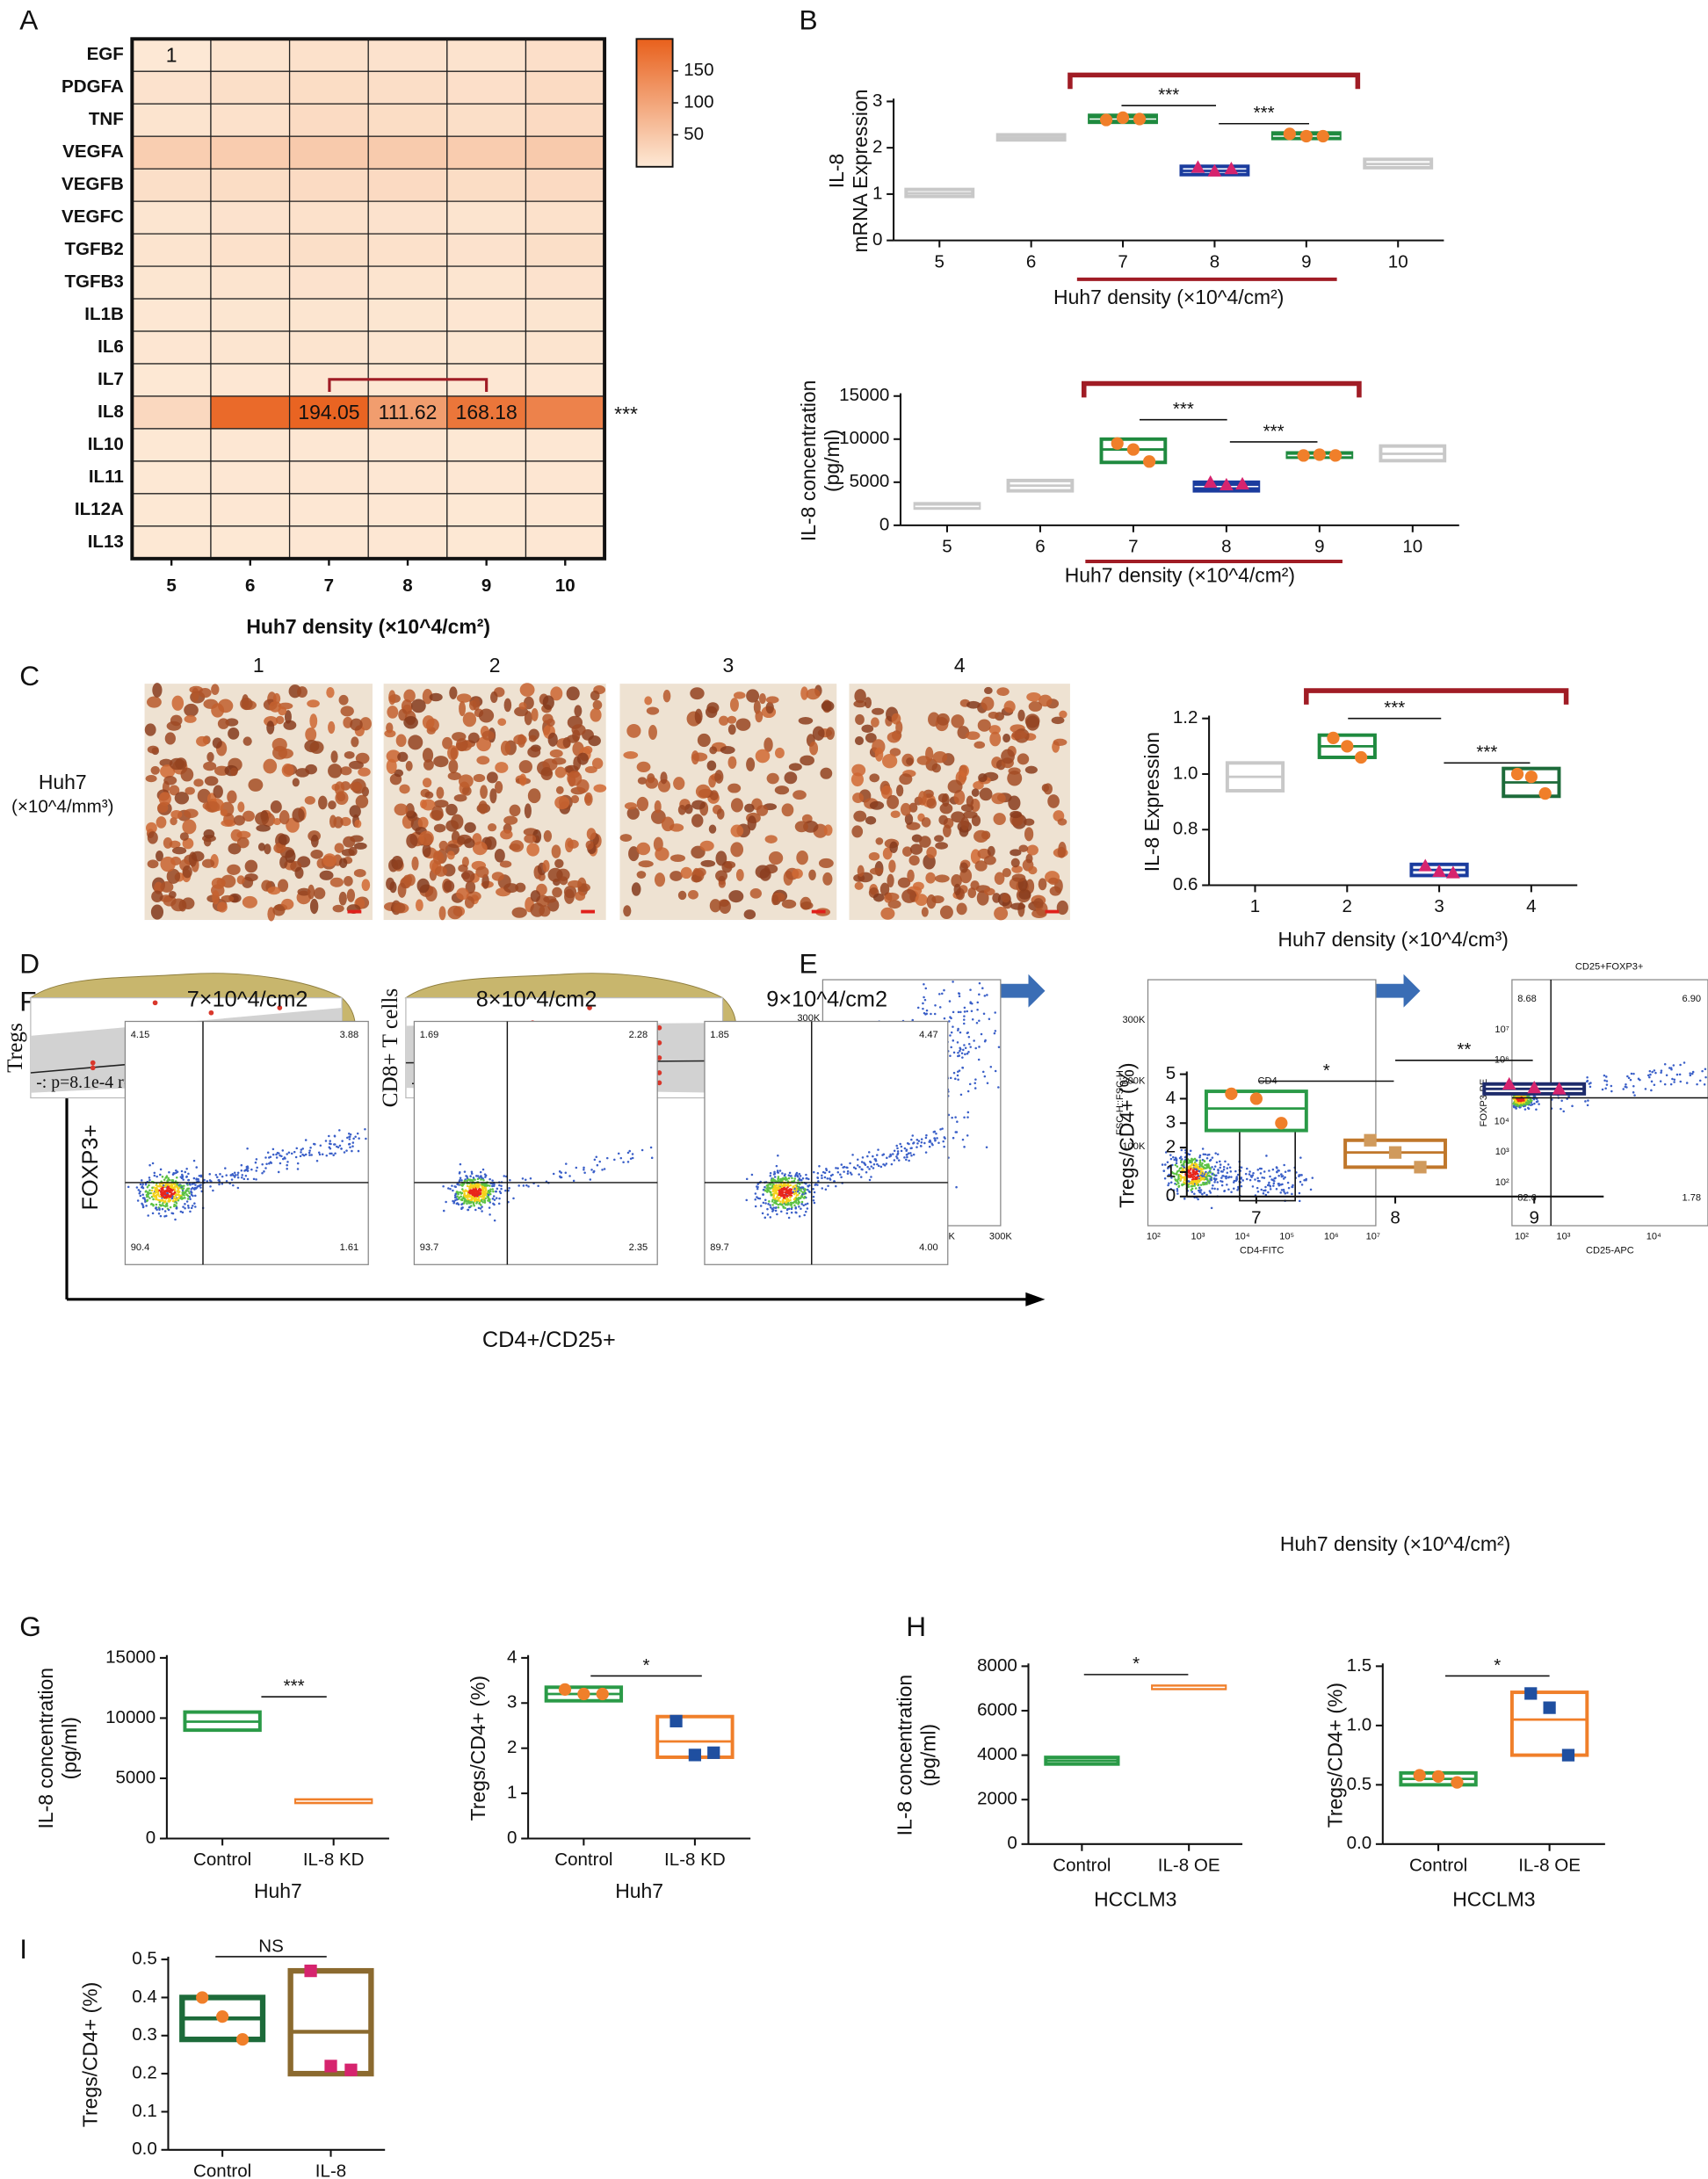 The image size is (1708, 2179). Describe the element at coordinates (1134, 1020) in the screenshot. I see `y-tick-label: 300K` at that location.